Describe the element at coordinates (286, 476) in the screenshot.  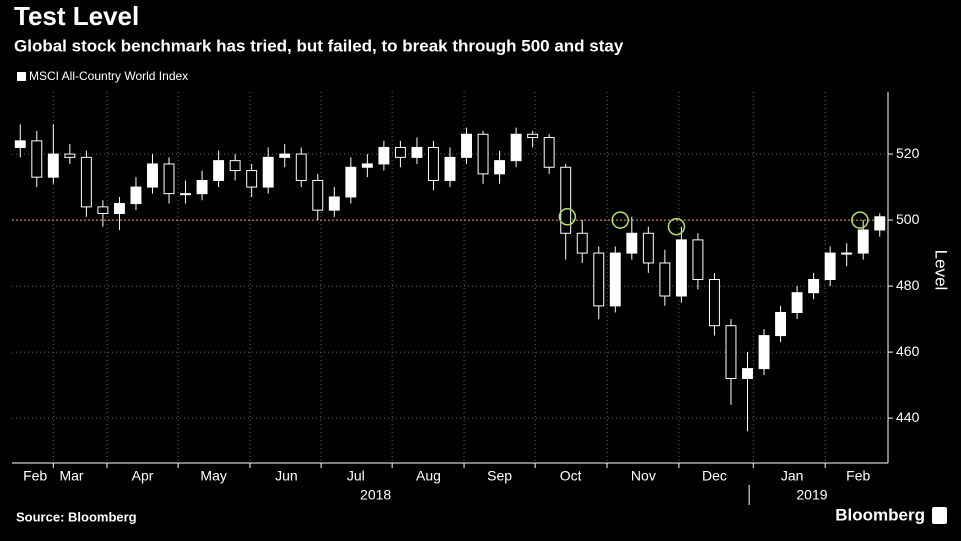
I see `x-tick-label: Jun` at that location.